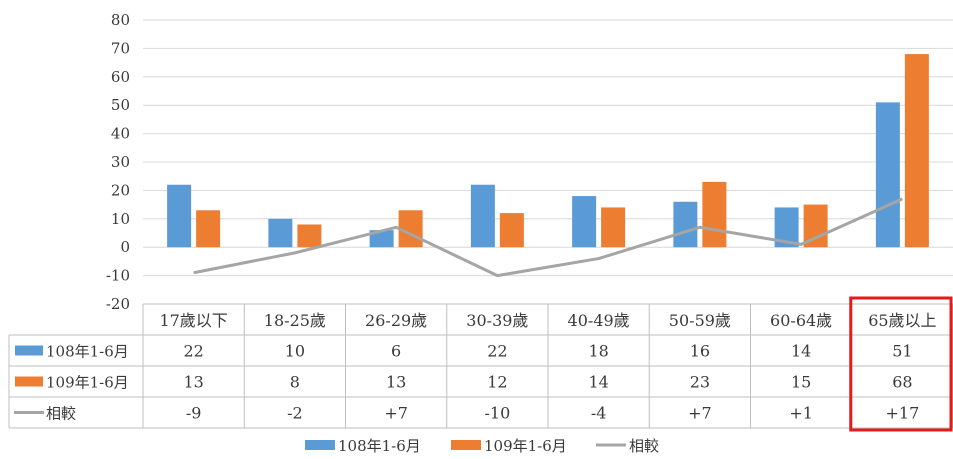 Image resolution: width=953 pixels, height=459 pixels. Describe the element at coordinates (295, 320) in the screenshot. I see `category-label: 18-25歲` at that location.